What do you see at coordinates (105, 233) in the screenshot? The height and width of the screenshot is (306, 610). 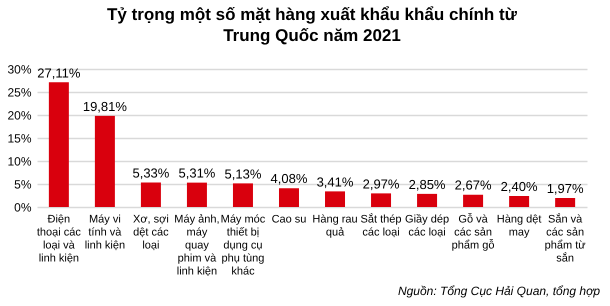 I see `x-tick-label: Máy vi tính và linh kiện` at bounding box center [105, 233].